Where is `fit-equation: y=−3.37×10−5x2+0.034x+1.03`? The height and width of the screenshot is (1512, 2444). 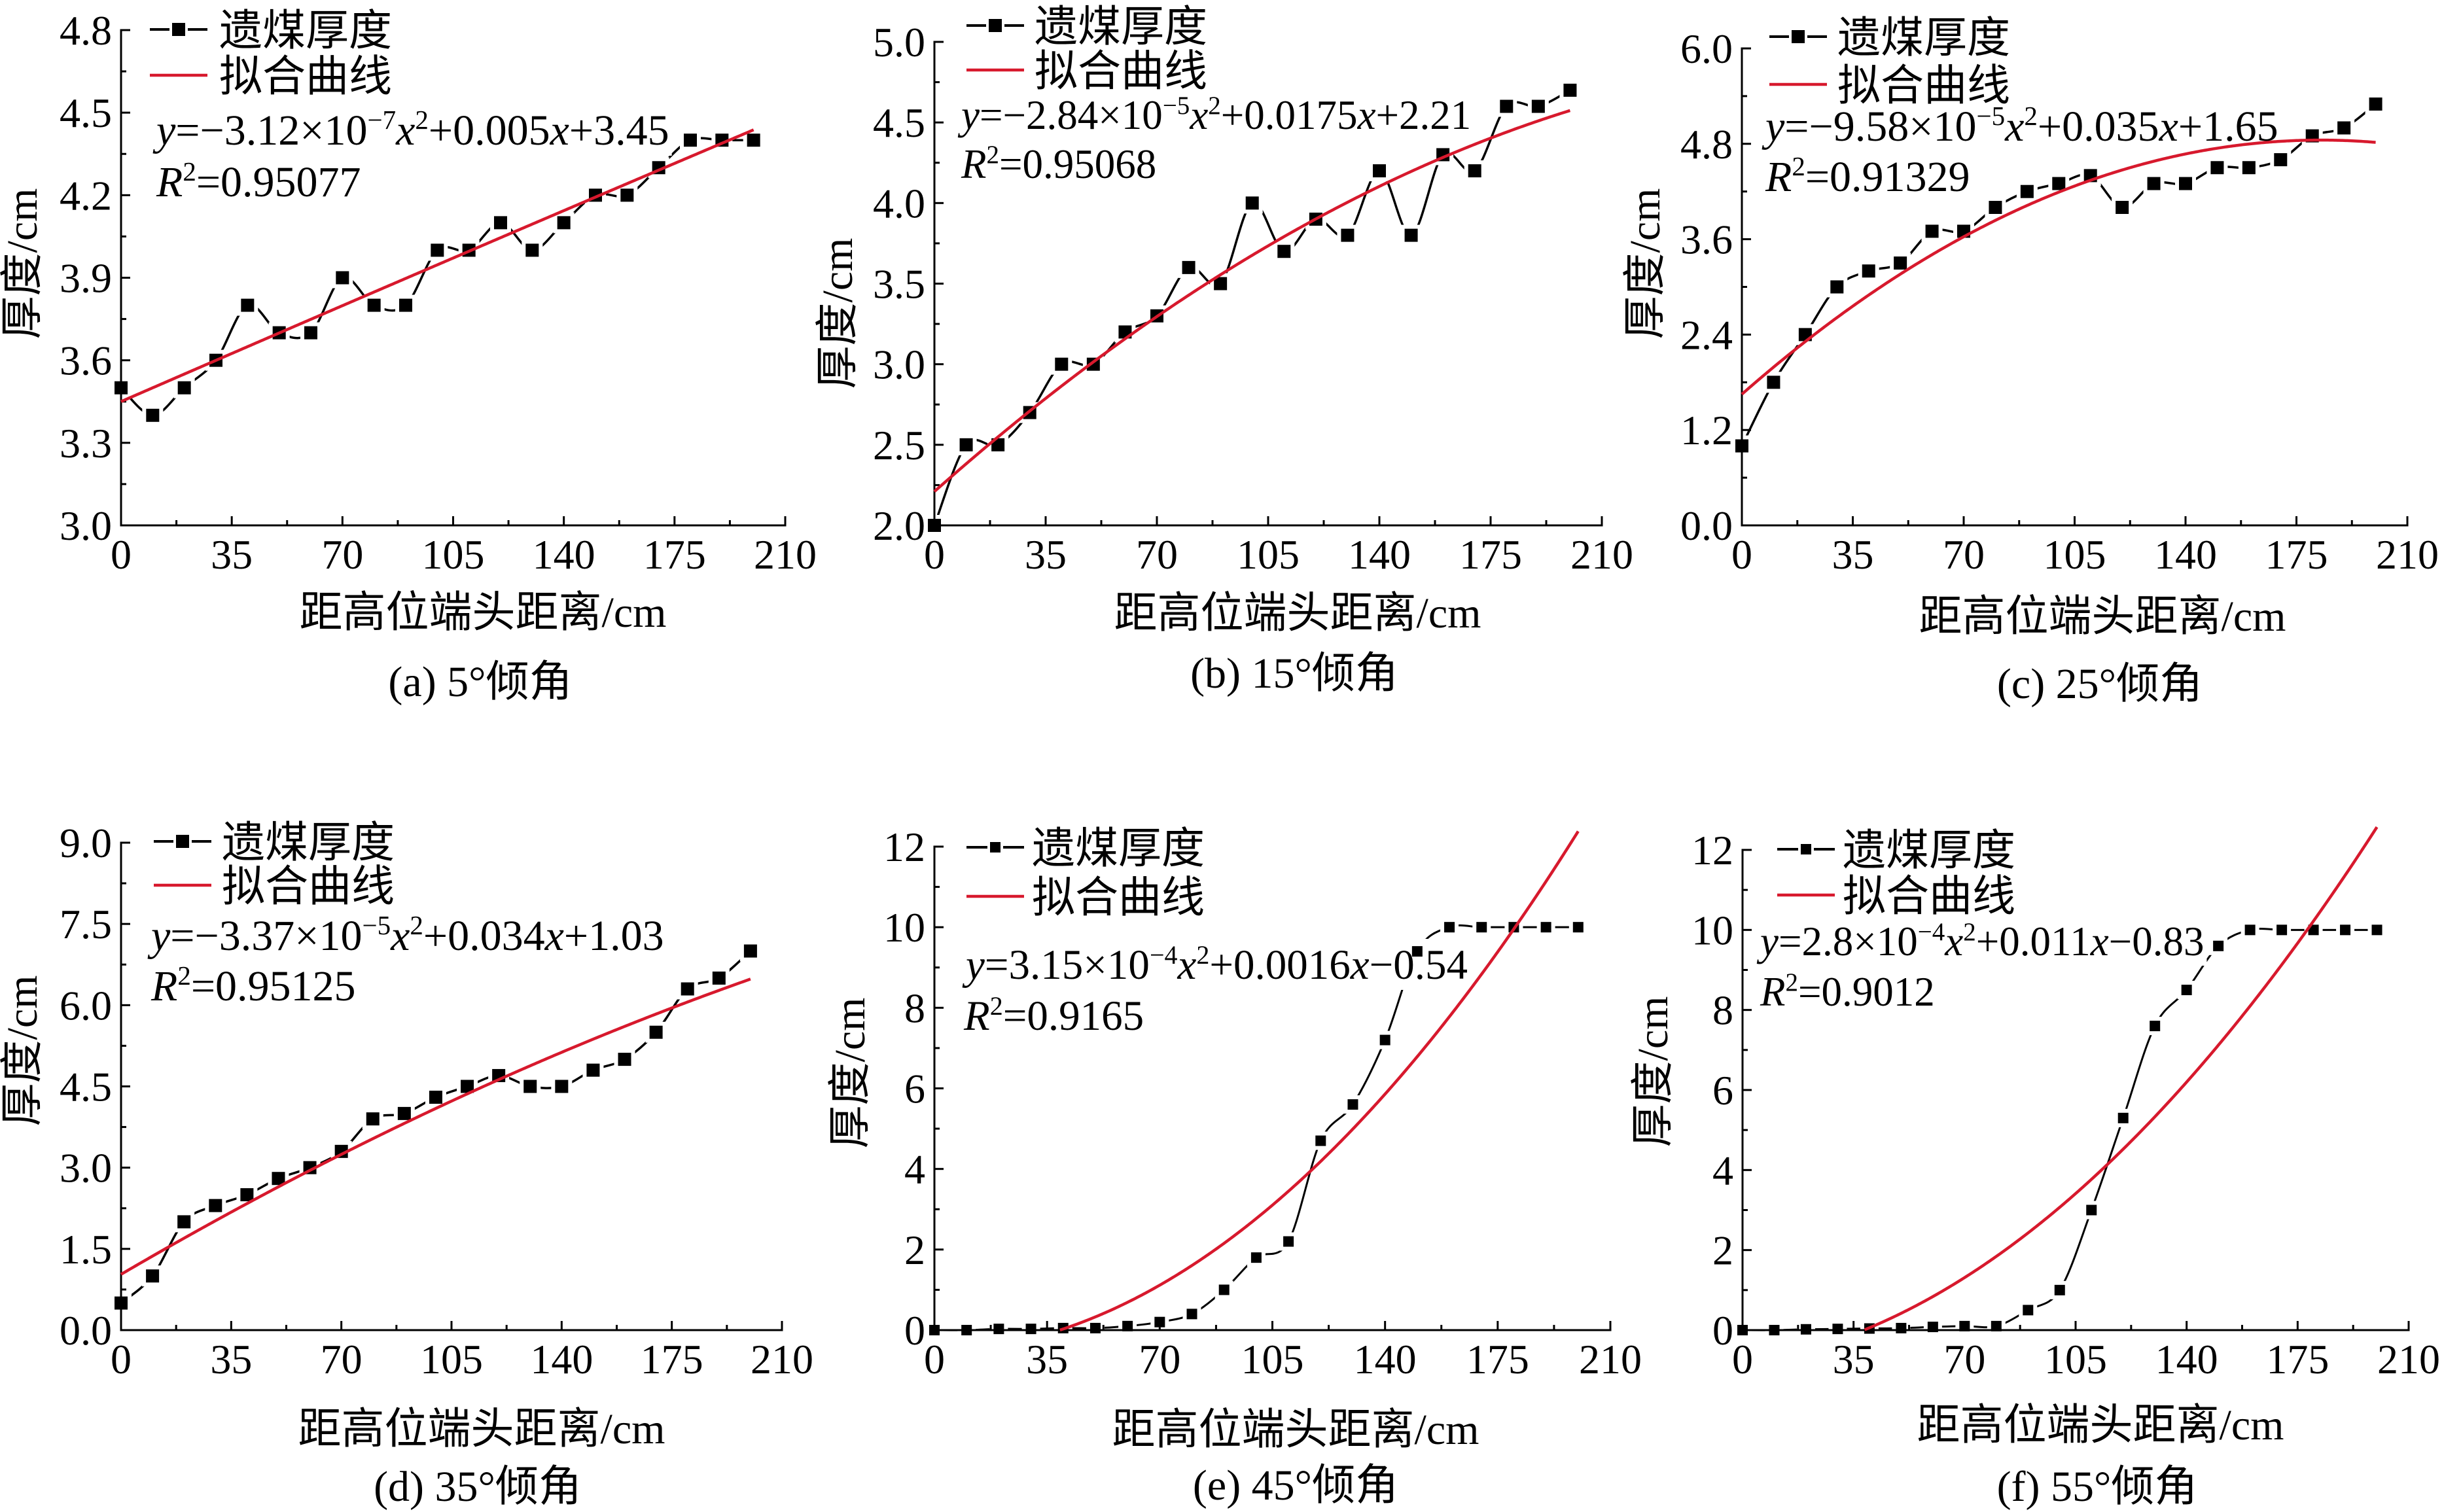 fit-equation: y=−3.37×10−5x2+0.034x+1.03 is located at coordinates (405, 935).